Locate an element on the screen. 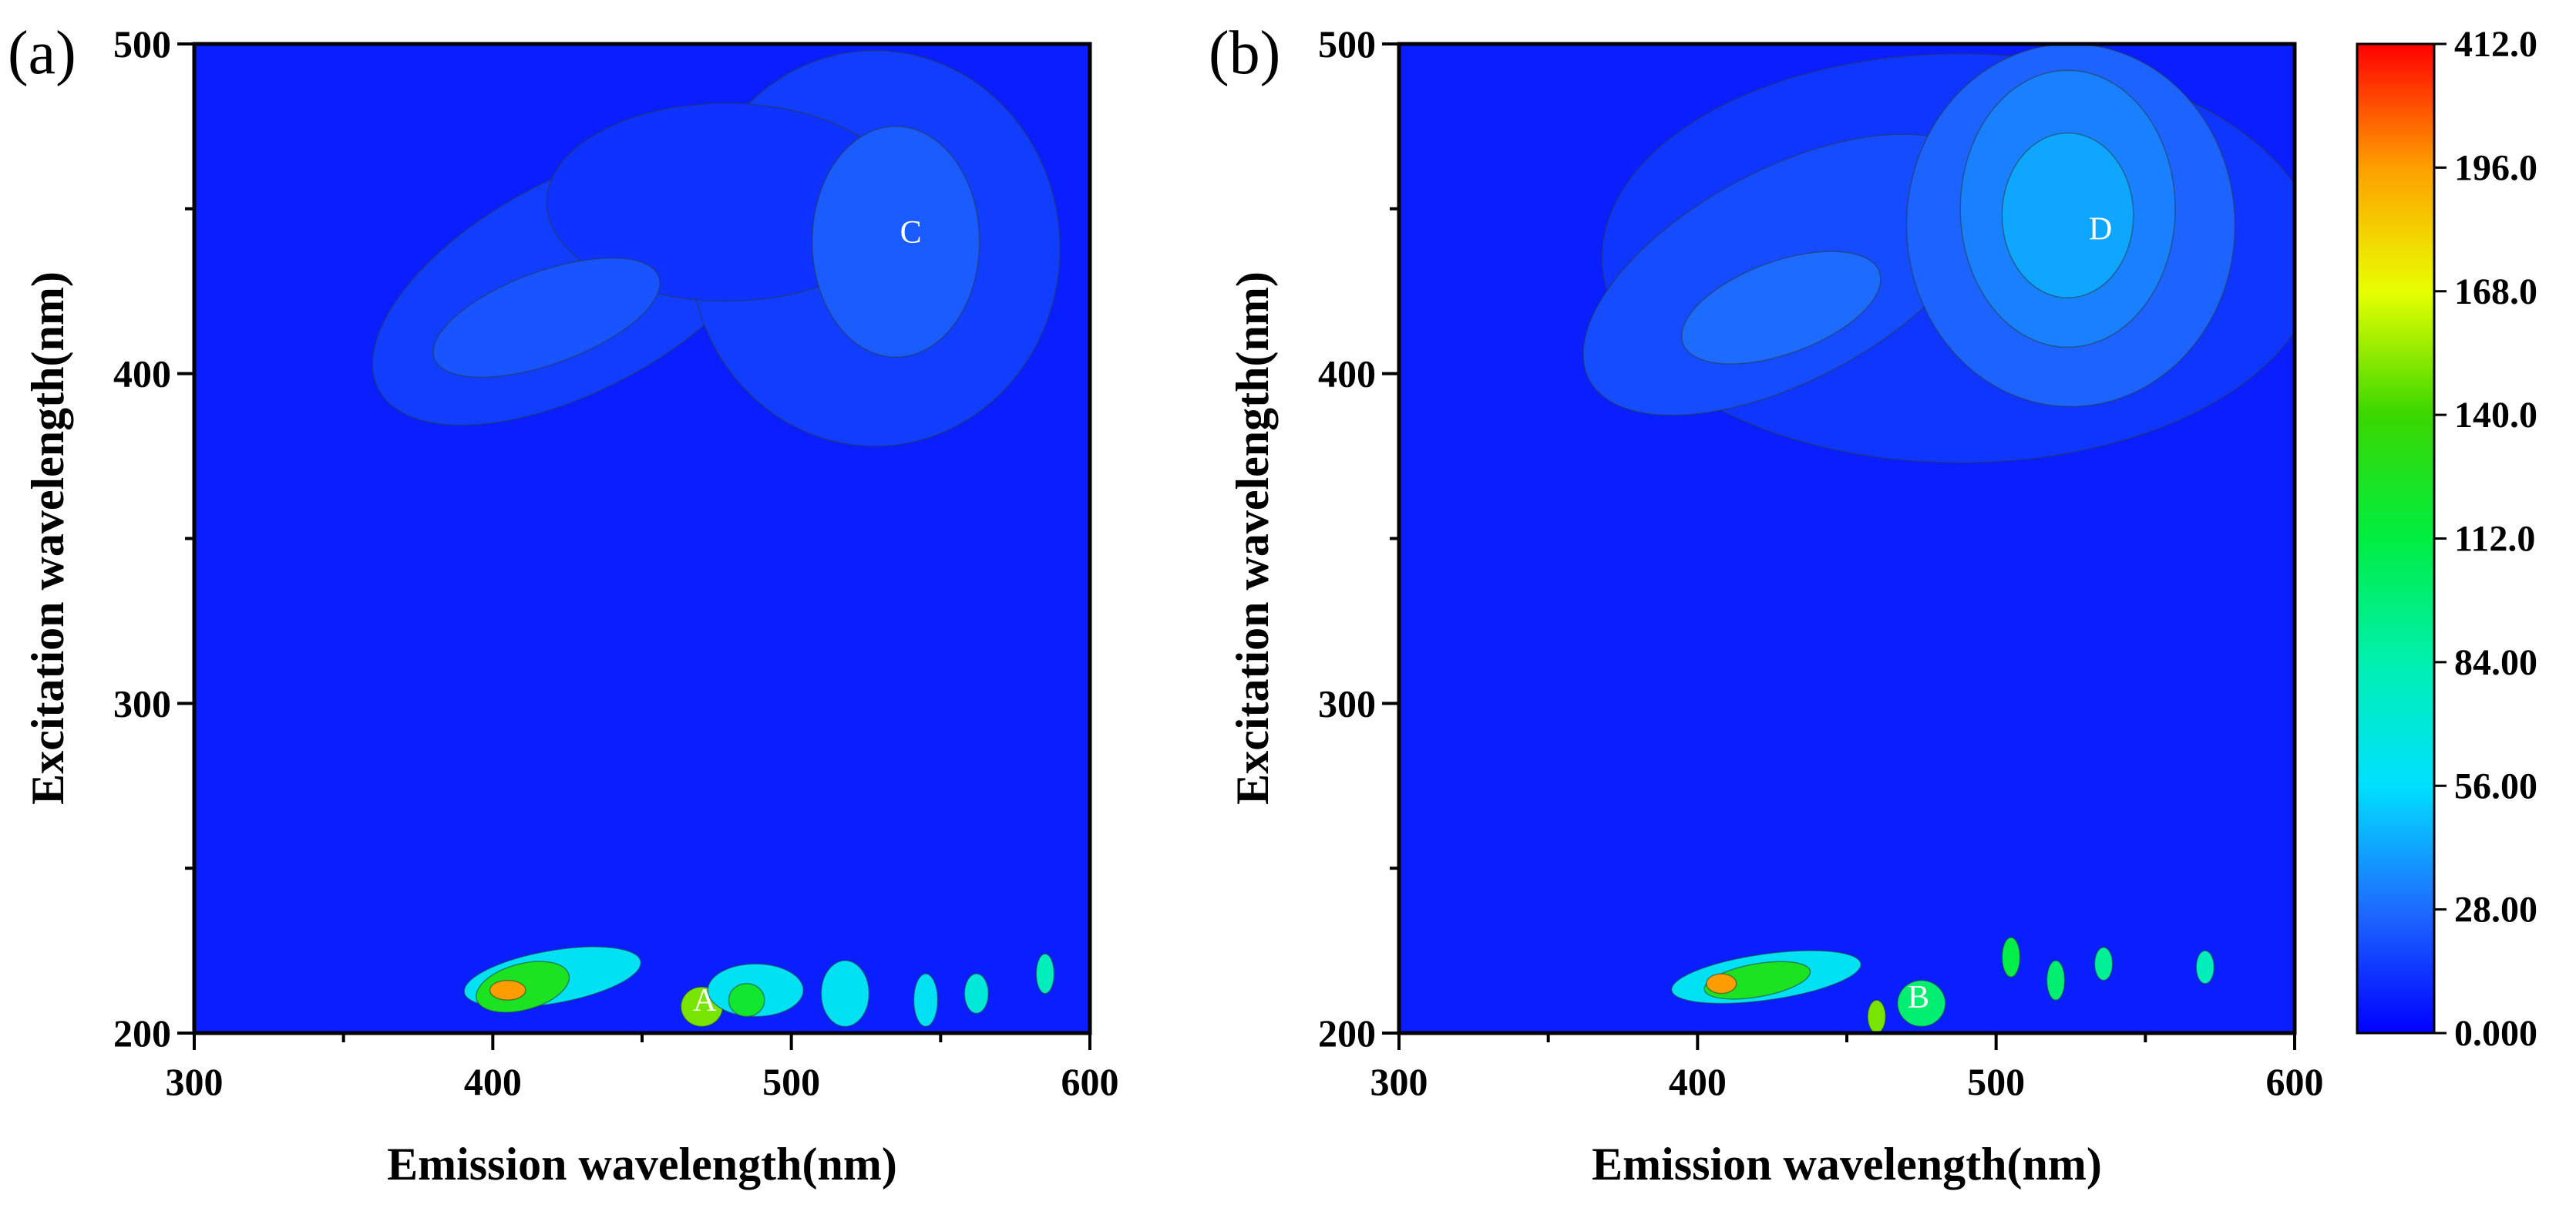 The height and width of the screenshot is (1205, 2576). y-tick-label-a-200: 200 is located at coordinates (142, 1033).